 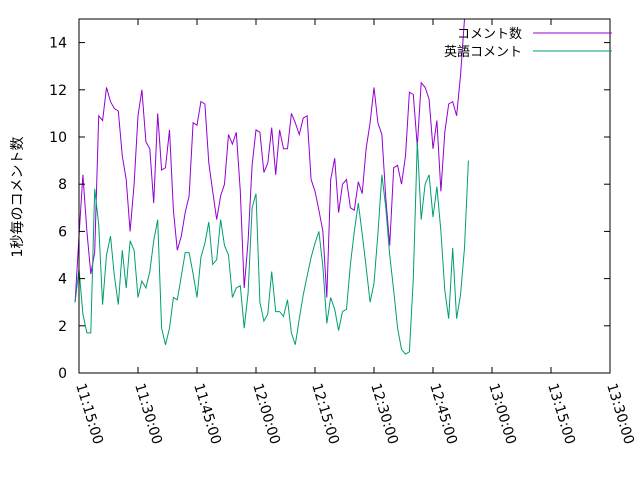 What do you see at coordinates (62, 185) in the screenshot?
I see `y-tick-label: 8` at bounding box center [62, 185].